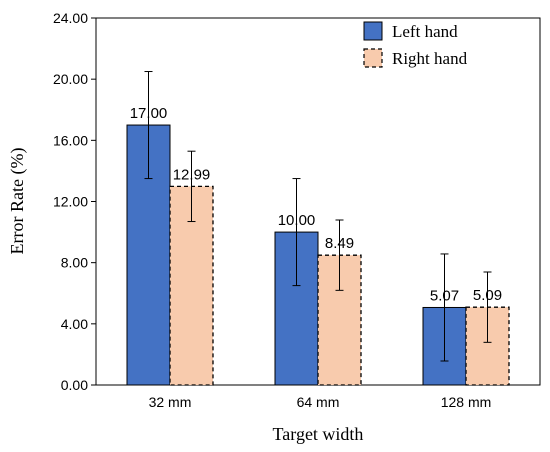 This screenshot has height=452, width=550. I want to click on data-label: 5.09, so click(487, 295).